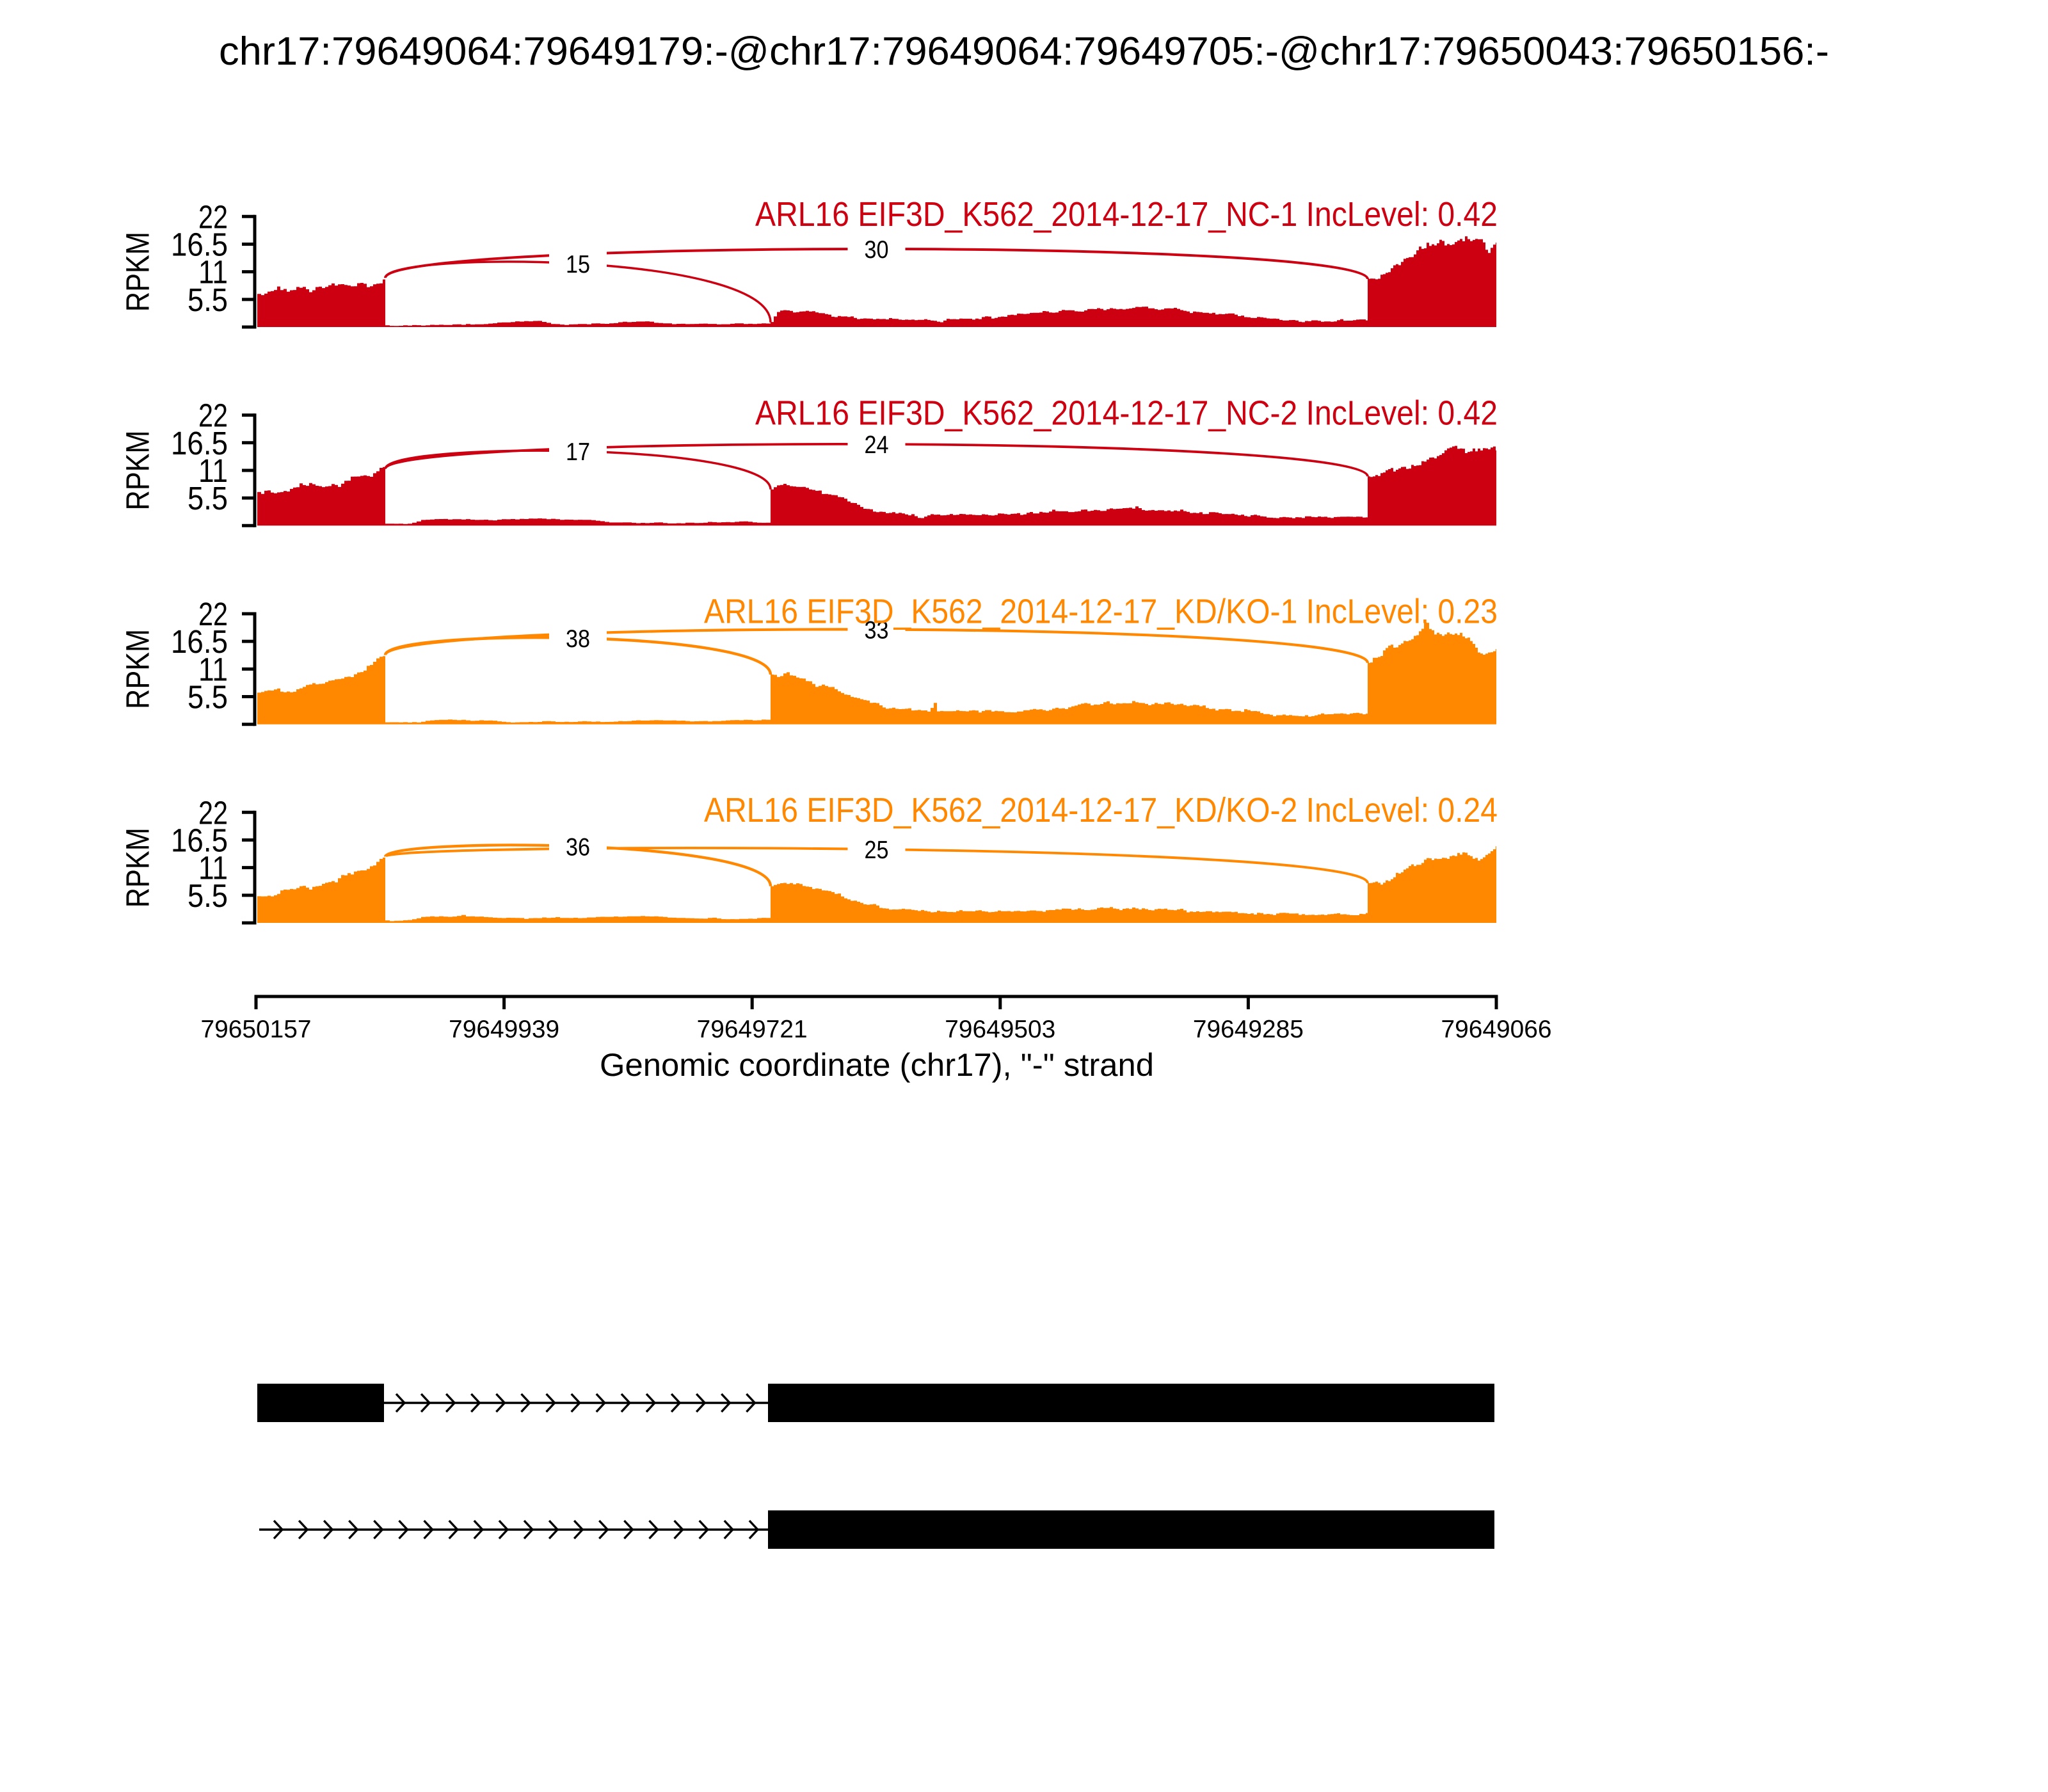 The width and height of the screenshot is (2048, 1792). I want to click on svg-text: 33, so click(877, 630).